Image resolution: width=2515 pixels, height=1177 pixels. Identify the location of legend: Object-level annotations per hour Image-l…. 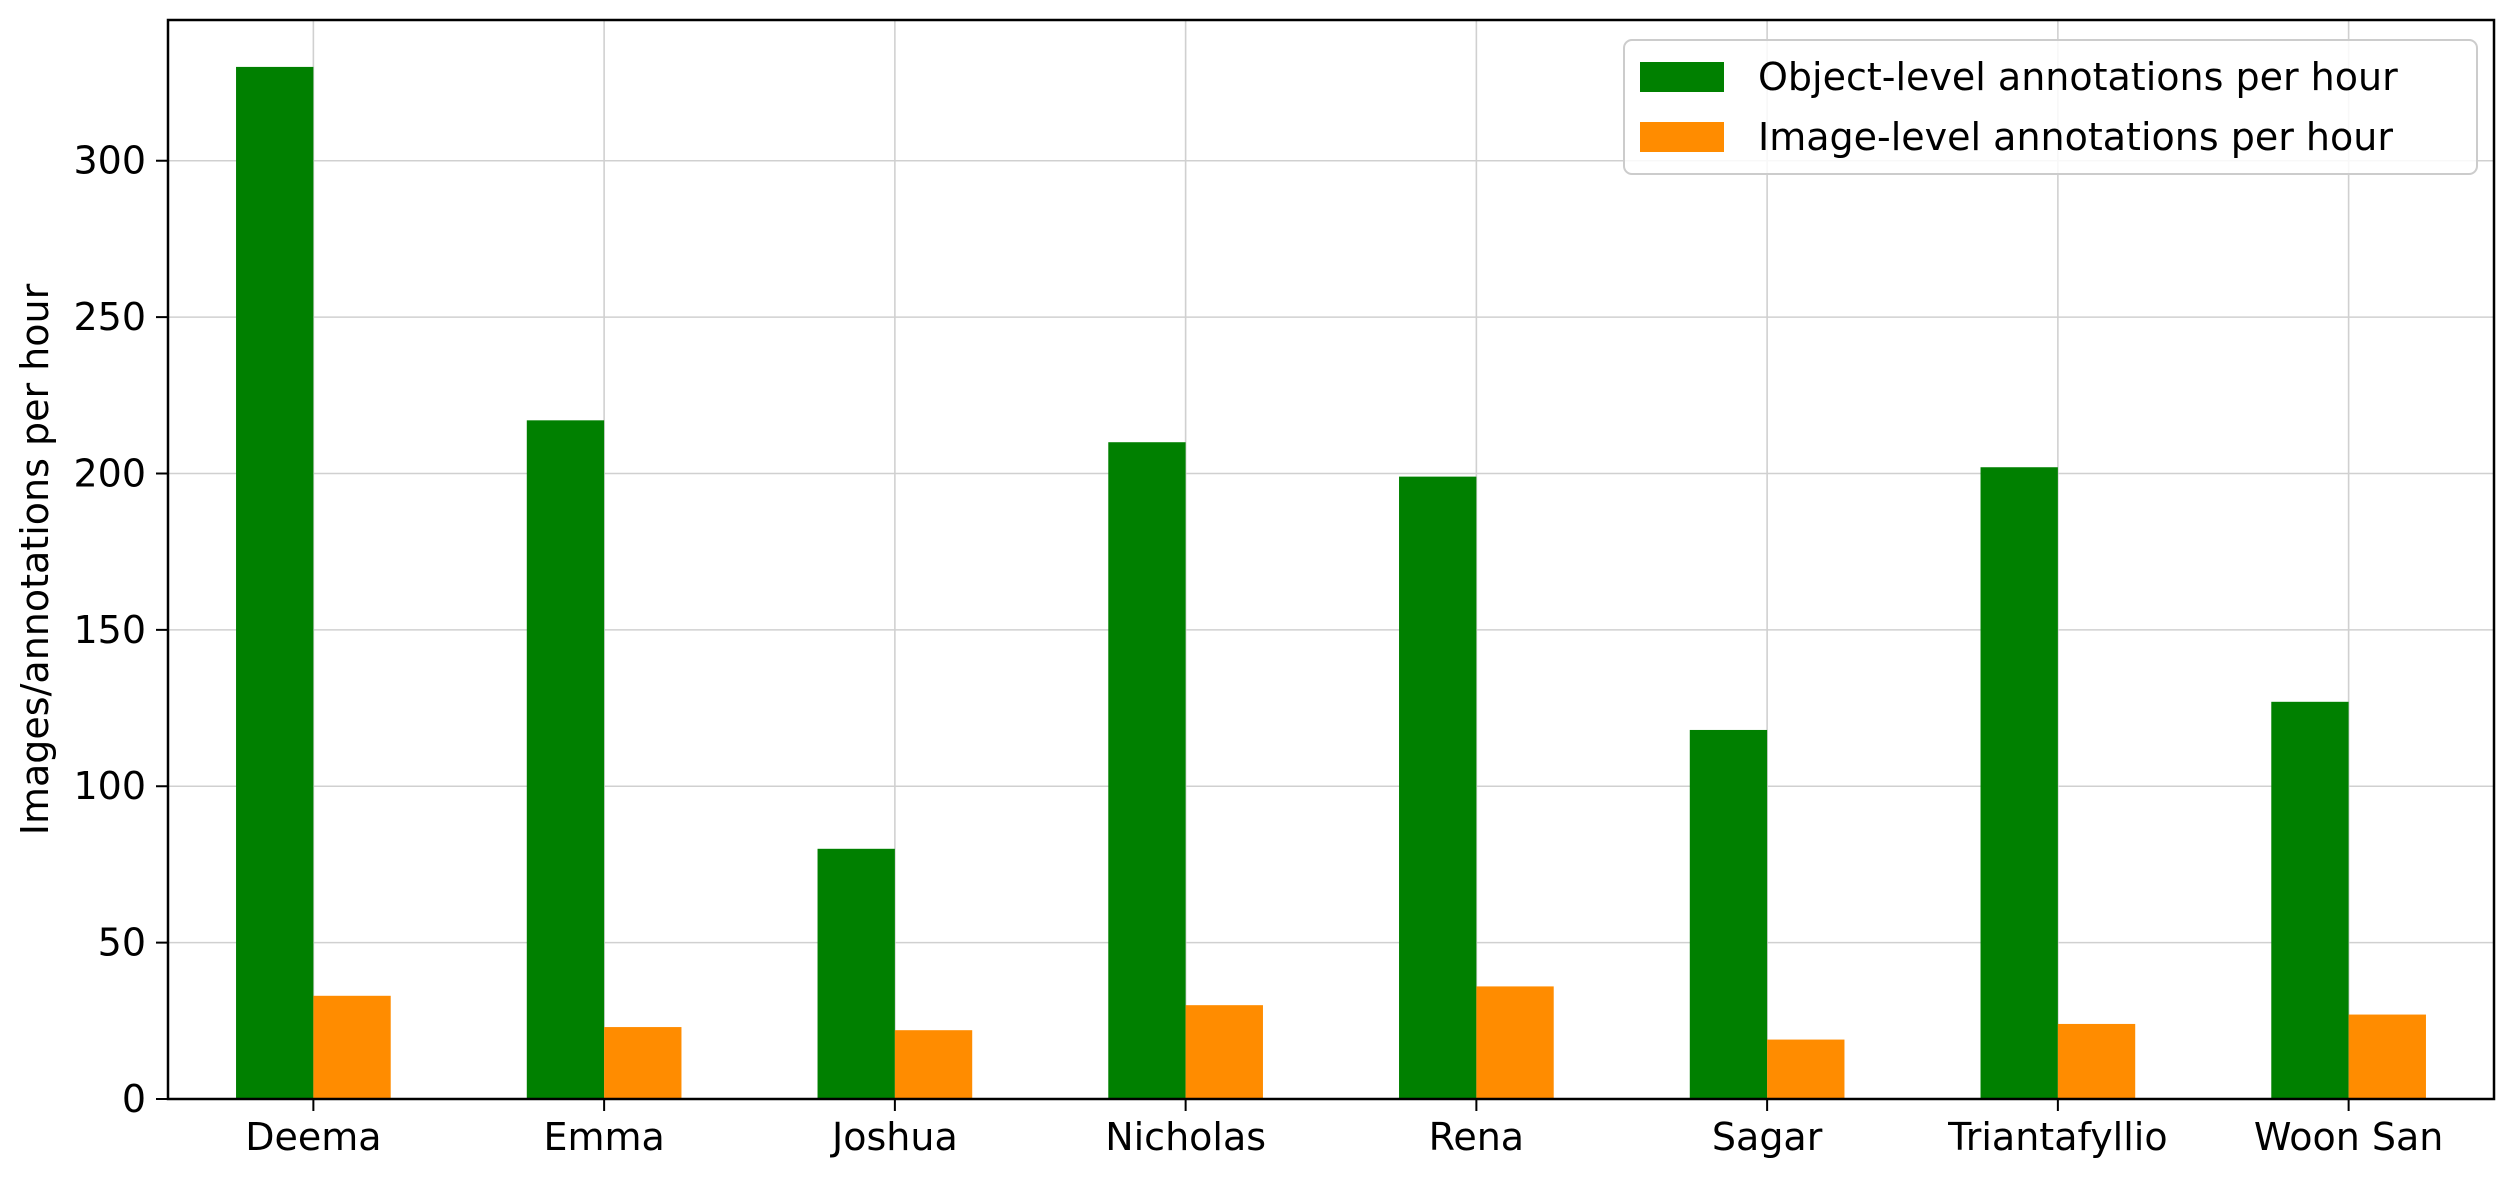
(2050, 107).